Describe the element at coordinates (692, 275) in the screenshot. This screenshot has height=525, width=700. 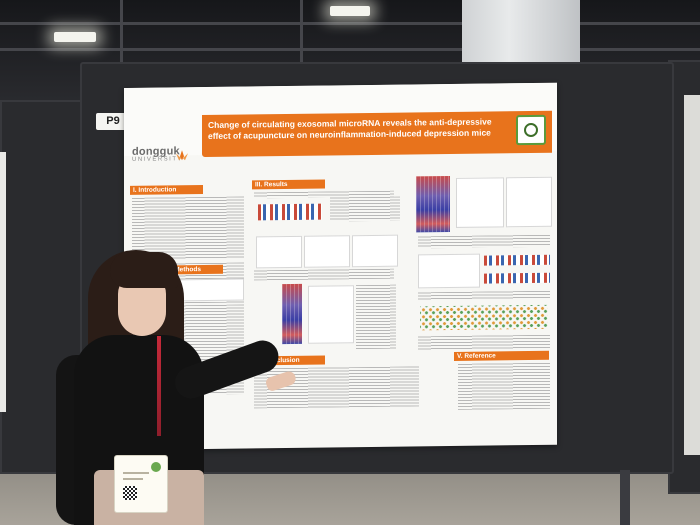
I see `neighbor-poster-right` at that location.